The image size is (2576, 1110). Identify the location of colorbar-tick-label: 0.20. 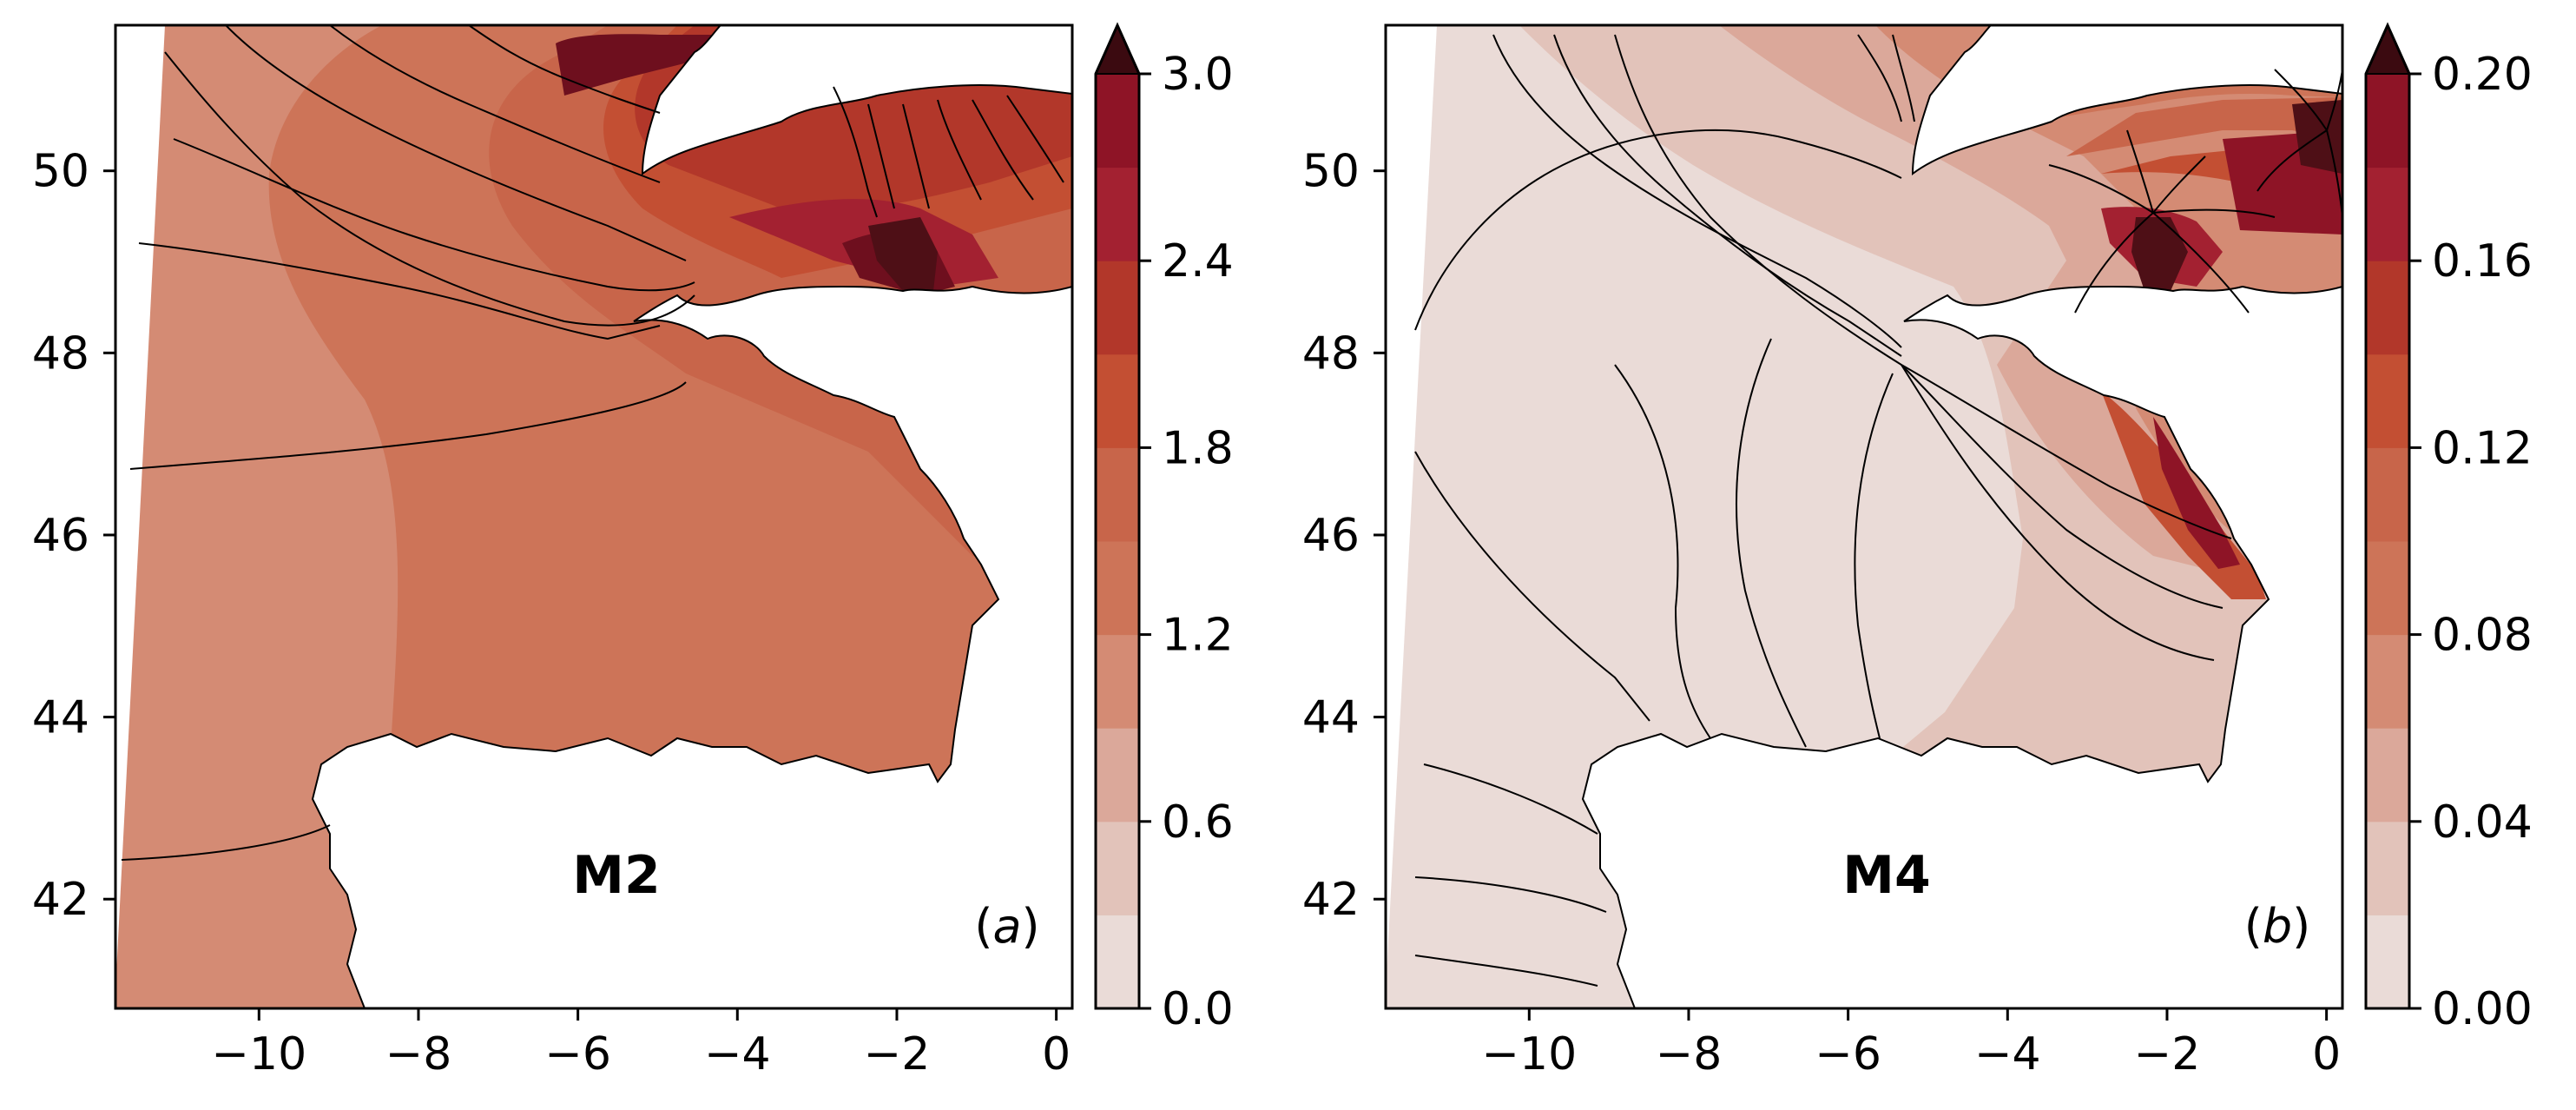
(2482, 75).